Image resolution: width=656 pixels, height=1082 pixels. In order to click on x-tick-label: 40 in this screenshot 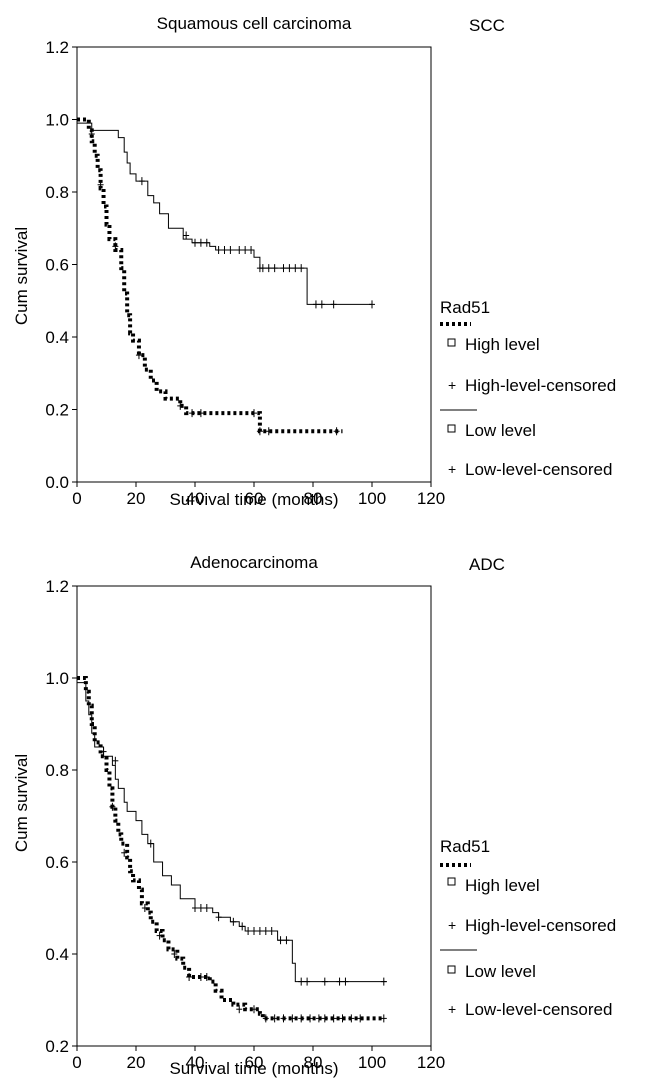, I will do `click(195, 1062)`.